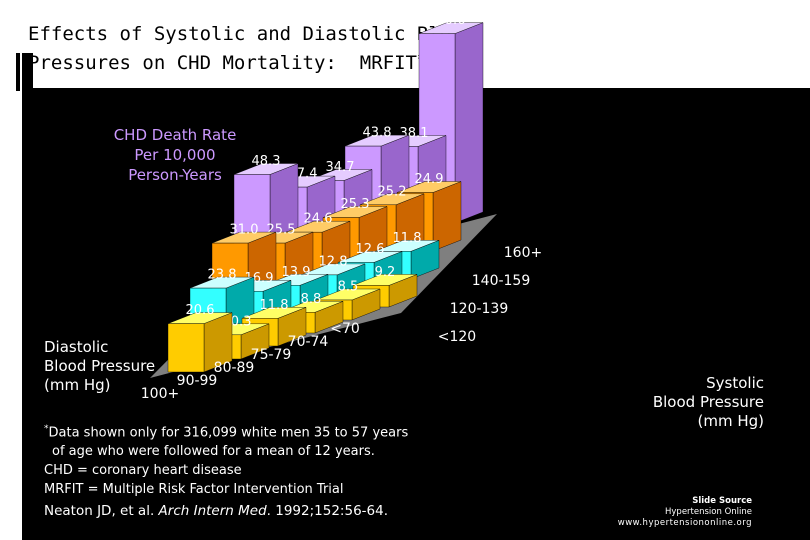 The width and height of the screenshot is (810, 540). Describe the element at coordinates (251, 34) in the screenshot. I see `title-line-1: Effects of Systolic and Diastolic Blood` at that location.